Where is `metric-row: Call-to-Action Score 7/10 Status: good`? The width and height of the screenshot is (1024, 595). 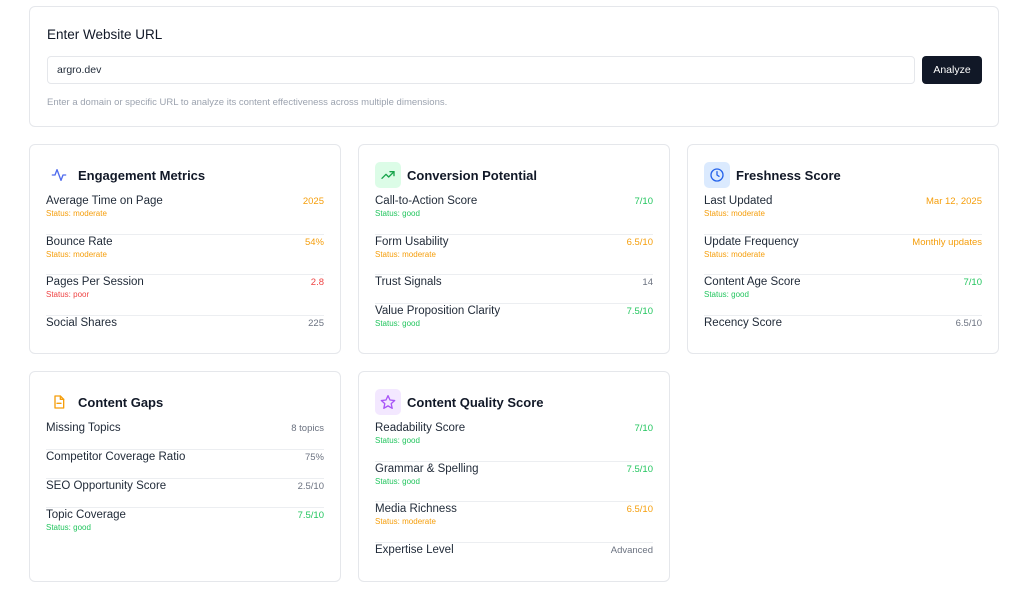
metric-row: Call-to-Action Score 7/10 Status: good is located at coordinates (514, 214).